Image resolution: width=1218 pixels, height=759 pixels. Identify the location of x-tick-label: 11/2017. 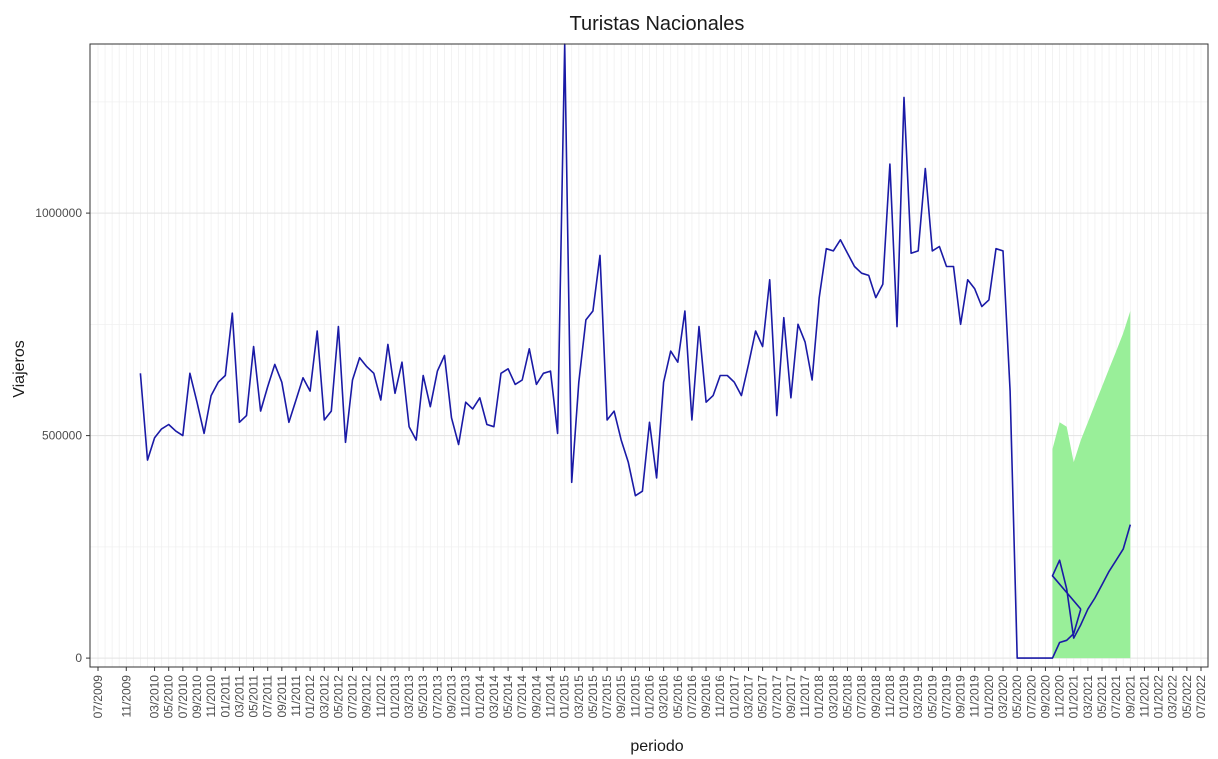
(805, 696).